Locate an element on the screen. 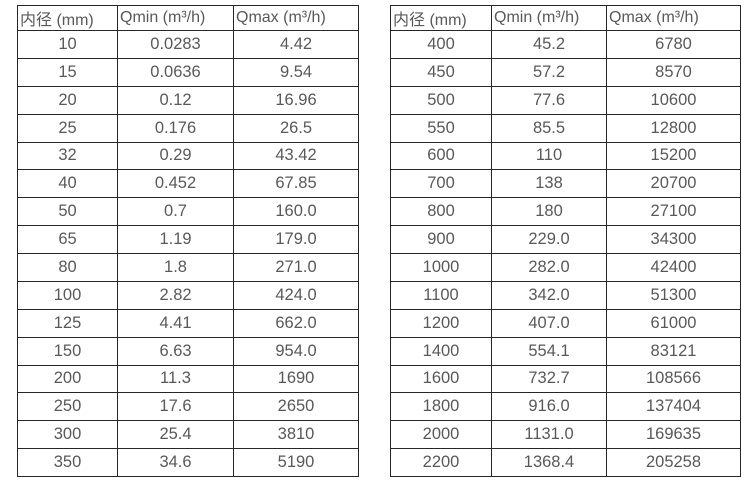  qmin-cell: 0.452 is located at coordinates (175, 184).